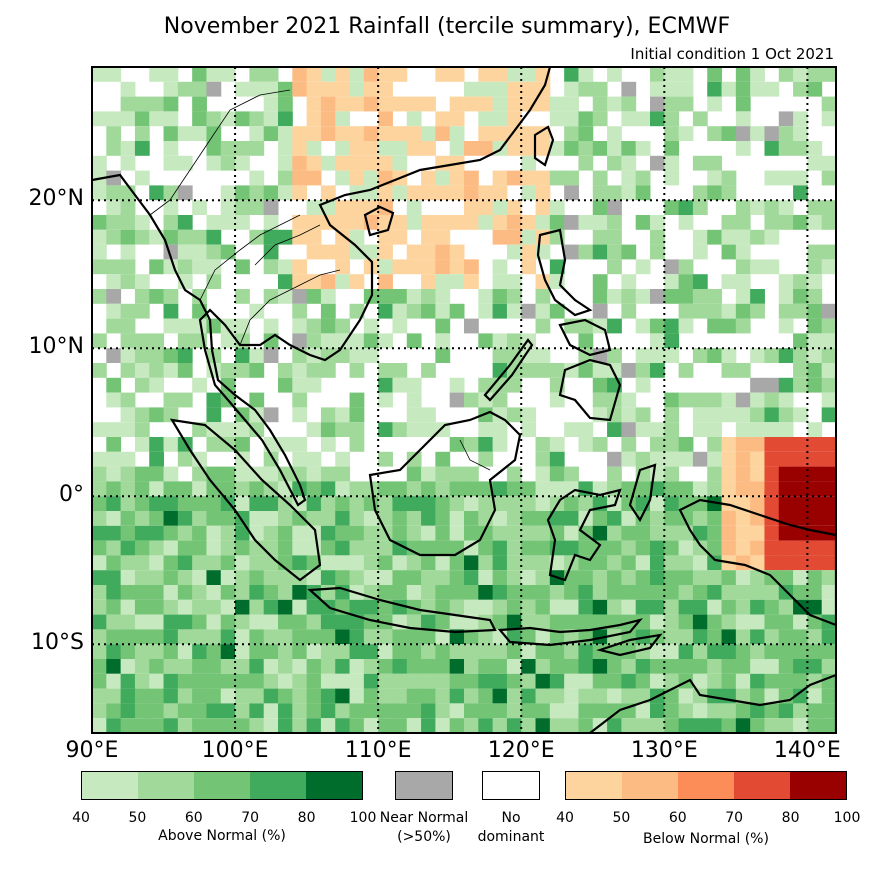  Describe the element at coordinates (379, 221) in the screenshot. I see `hainan-coastline` at that location.